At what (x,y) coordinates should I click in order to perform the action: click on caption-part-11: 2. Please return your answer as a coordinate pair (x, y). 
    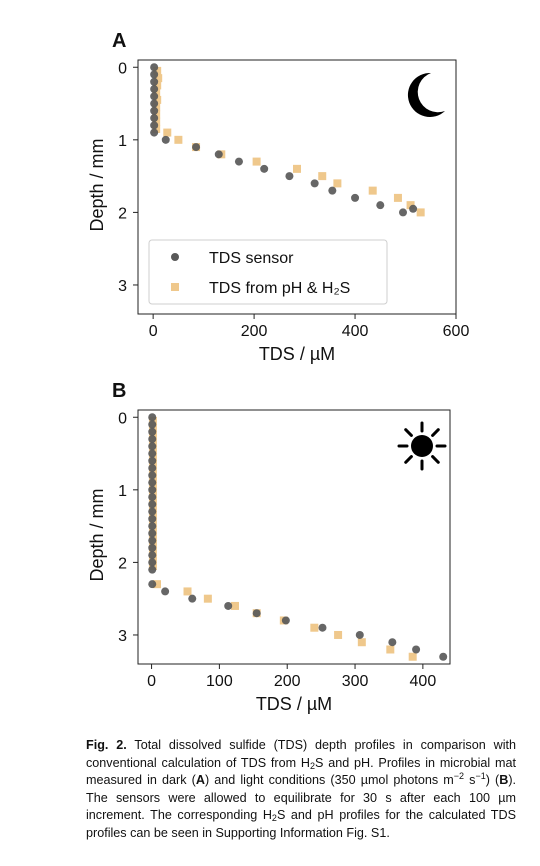
    Looking at the image, I should click on (274, 818).